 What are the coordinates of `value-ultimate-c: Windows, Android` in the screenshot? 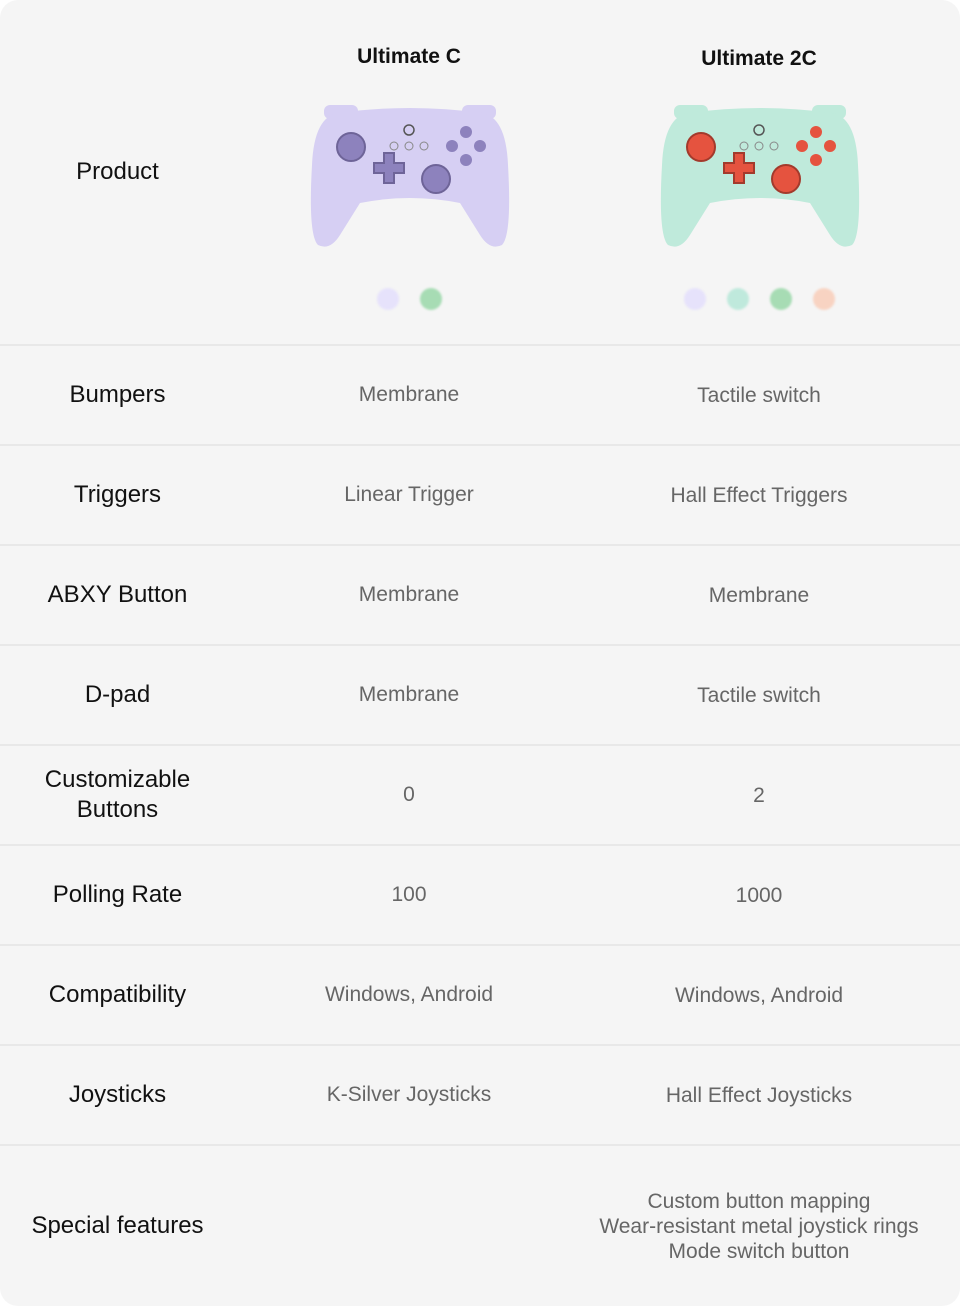 It's located at (409, 994).